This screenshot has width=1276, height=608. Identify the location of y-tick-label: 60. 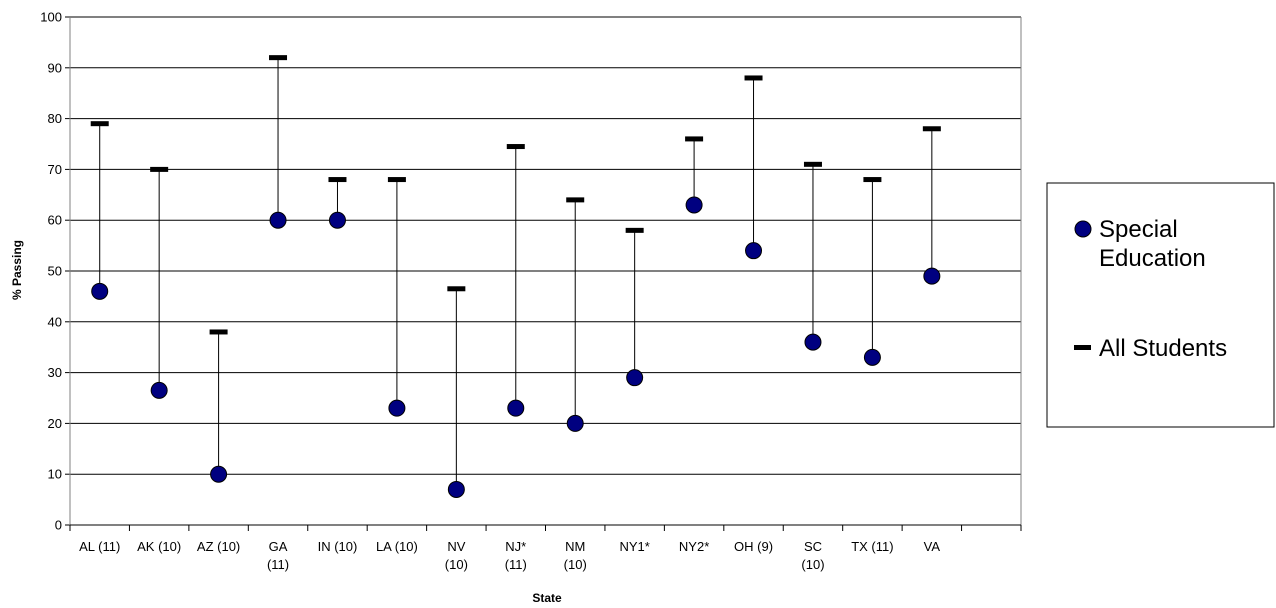
(55, 220).